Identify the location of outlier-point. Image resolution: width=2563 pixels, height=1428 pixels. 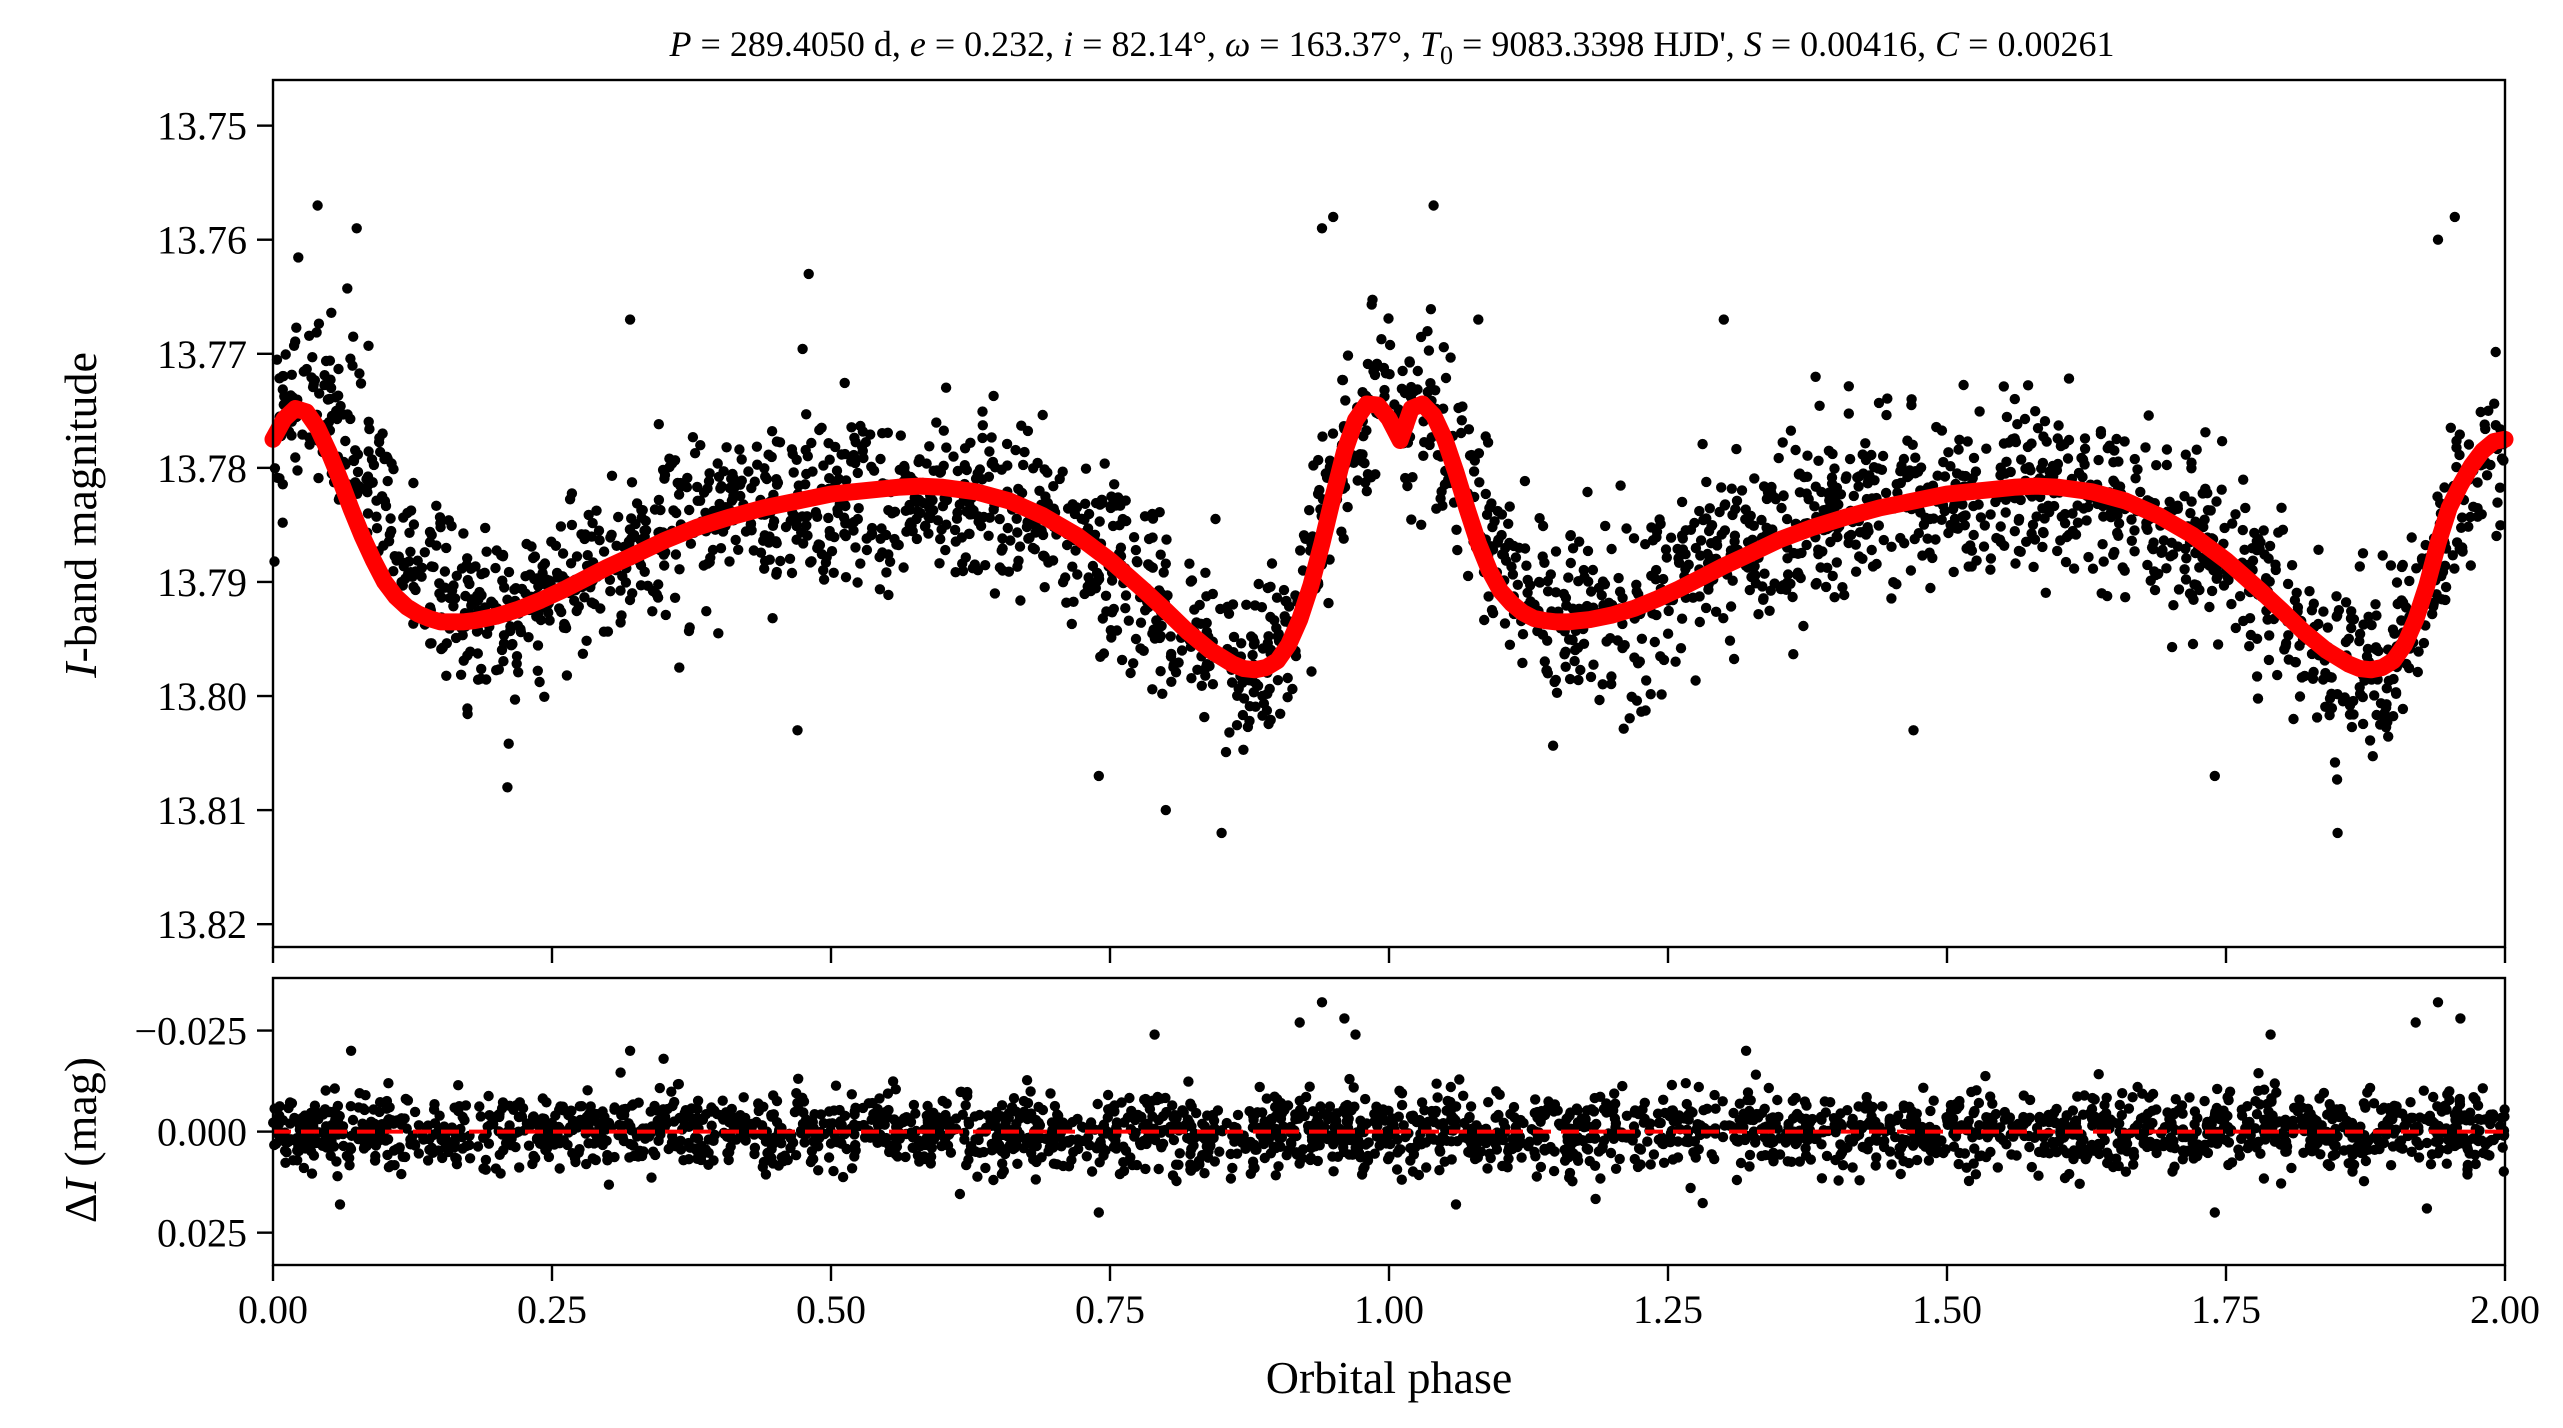
(1478, 319).